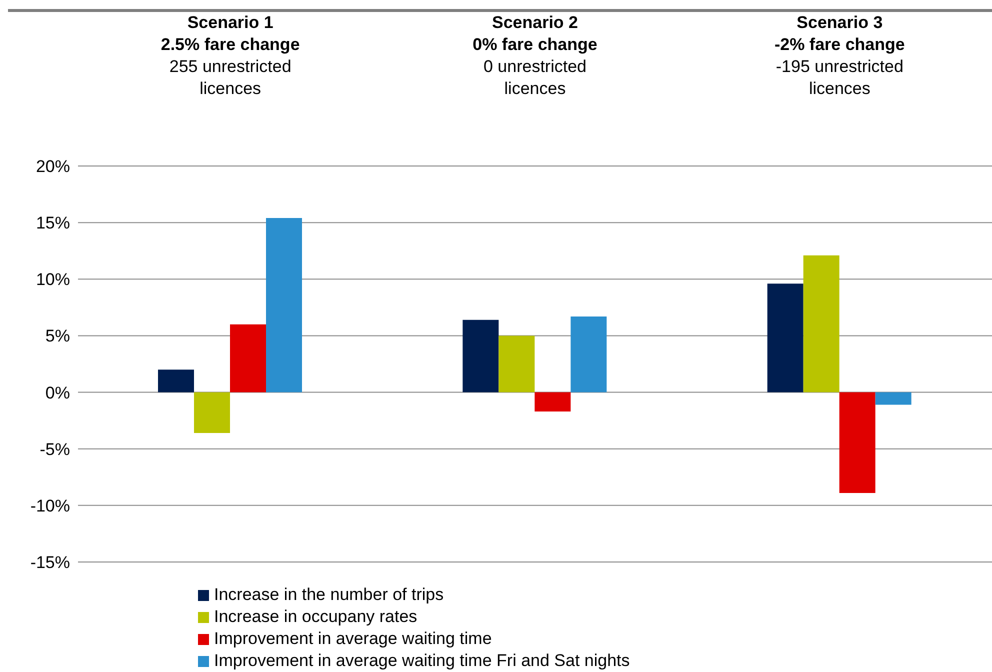 This screenshot has width=992, height=672. Describe the element at coordinates (57, 392) in the screenshot. I see `y-tick-label: 0%` at that location.